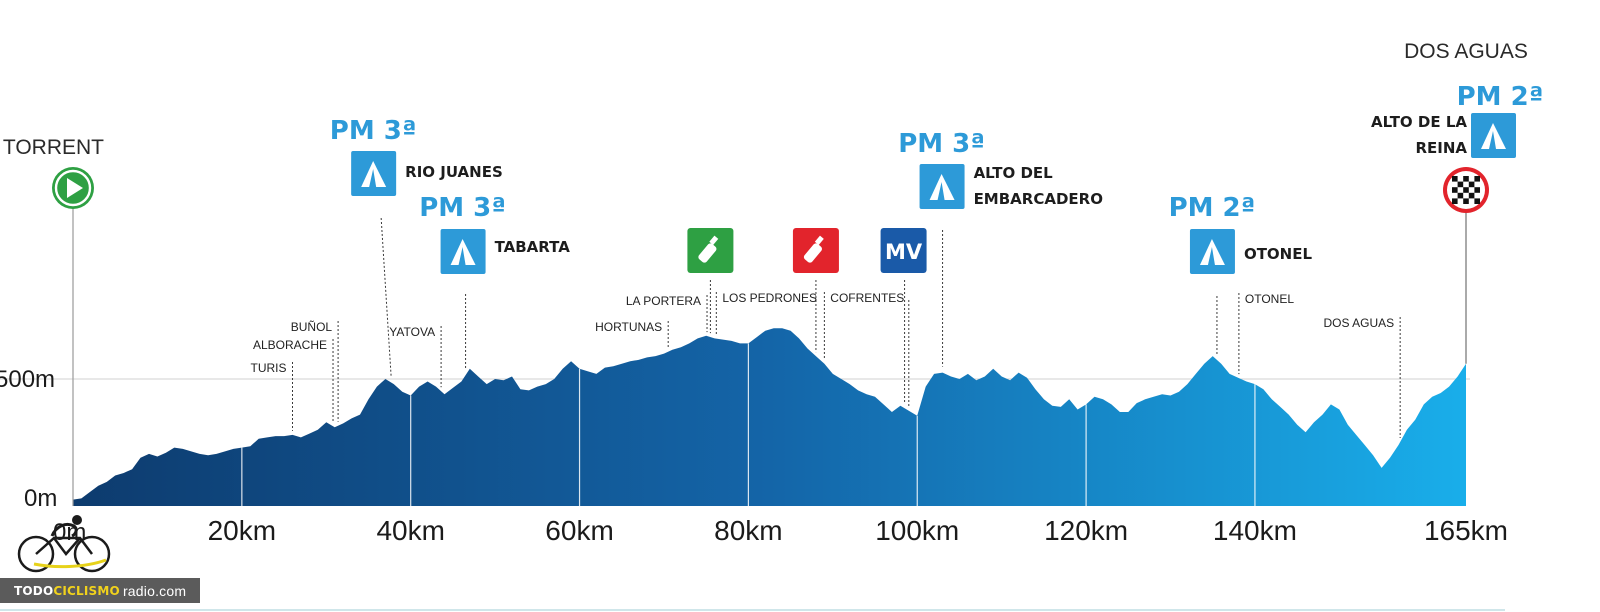 The height and width of the screenshot is (612, 1600). Describe the element at coordinates (1255, 530) in the screenshot. I see `x-axis-tick-label: 140km` at that location.